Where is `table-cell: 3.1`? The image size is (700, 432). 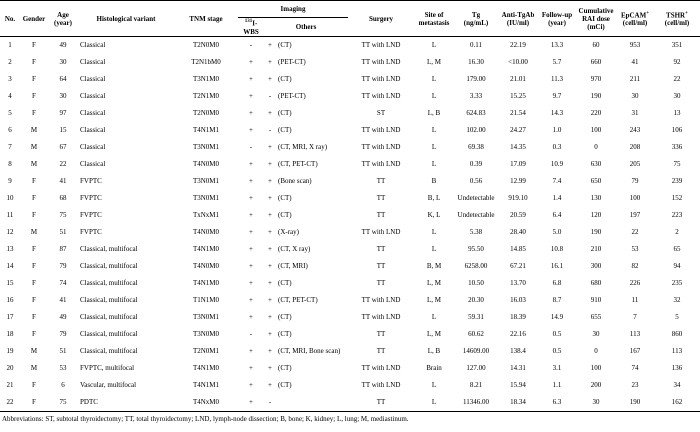
table-cell: 3.1 is located at coordinates (557, 368).